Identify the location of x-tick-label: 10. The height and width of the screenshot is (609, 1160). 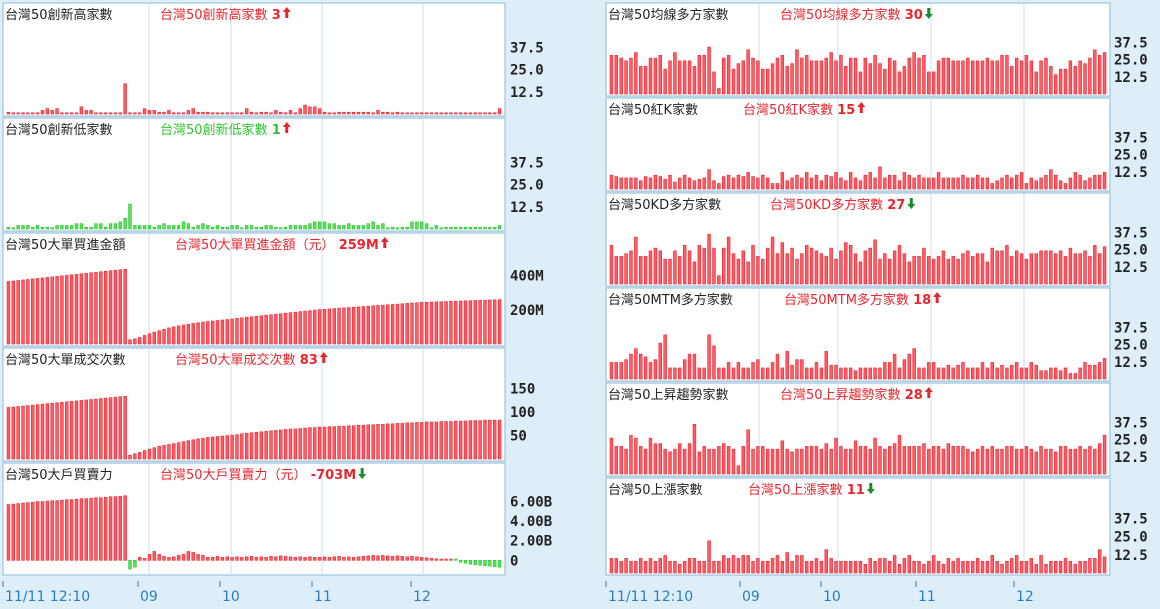
(231, 597).